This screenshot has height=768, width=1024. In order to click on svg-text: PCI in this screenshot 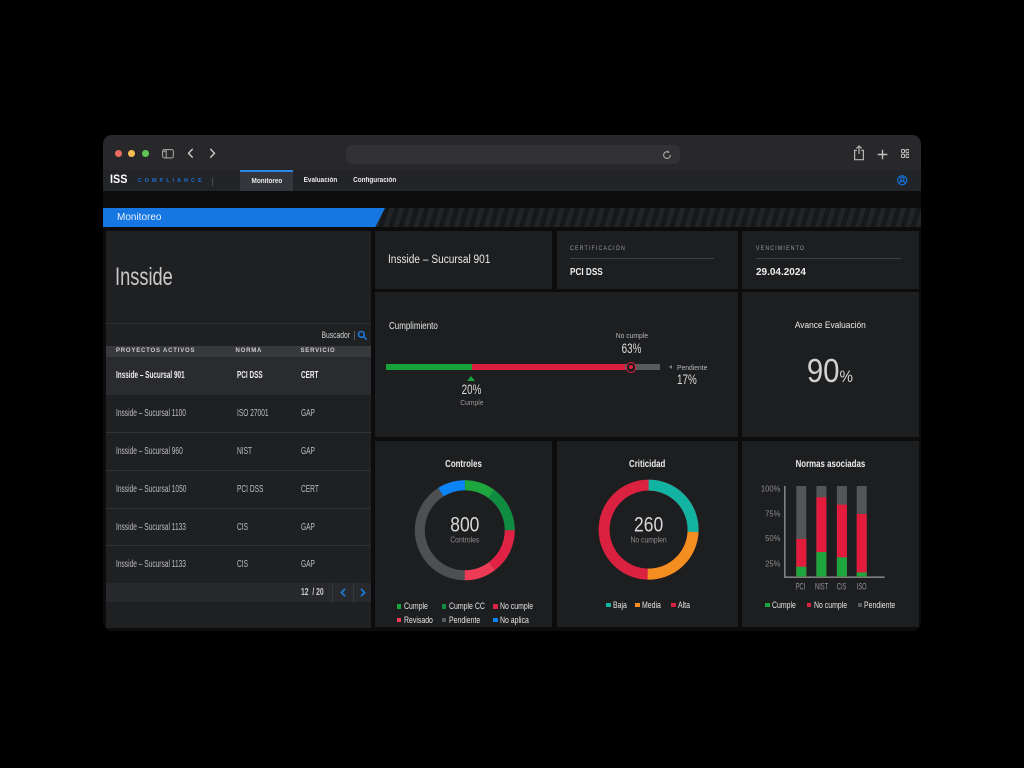, I will do `click(801, 587)`.